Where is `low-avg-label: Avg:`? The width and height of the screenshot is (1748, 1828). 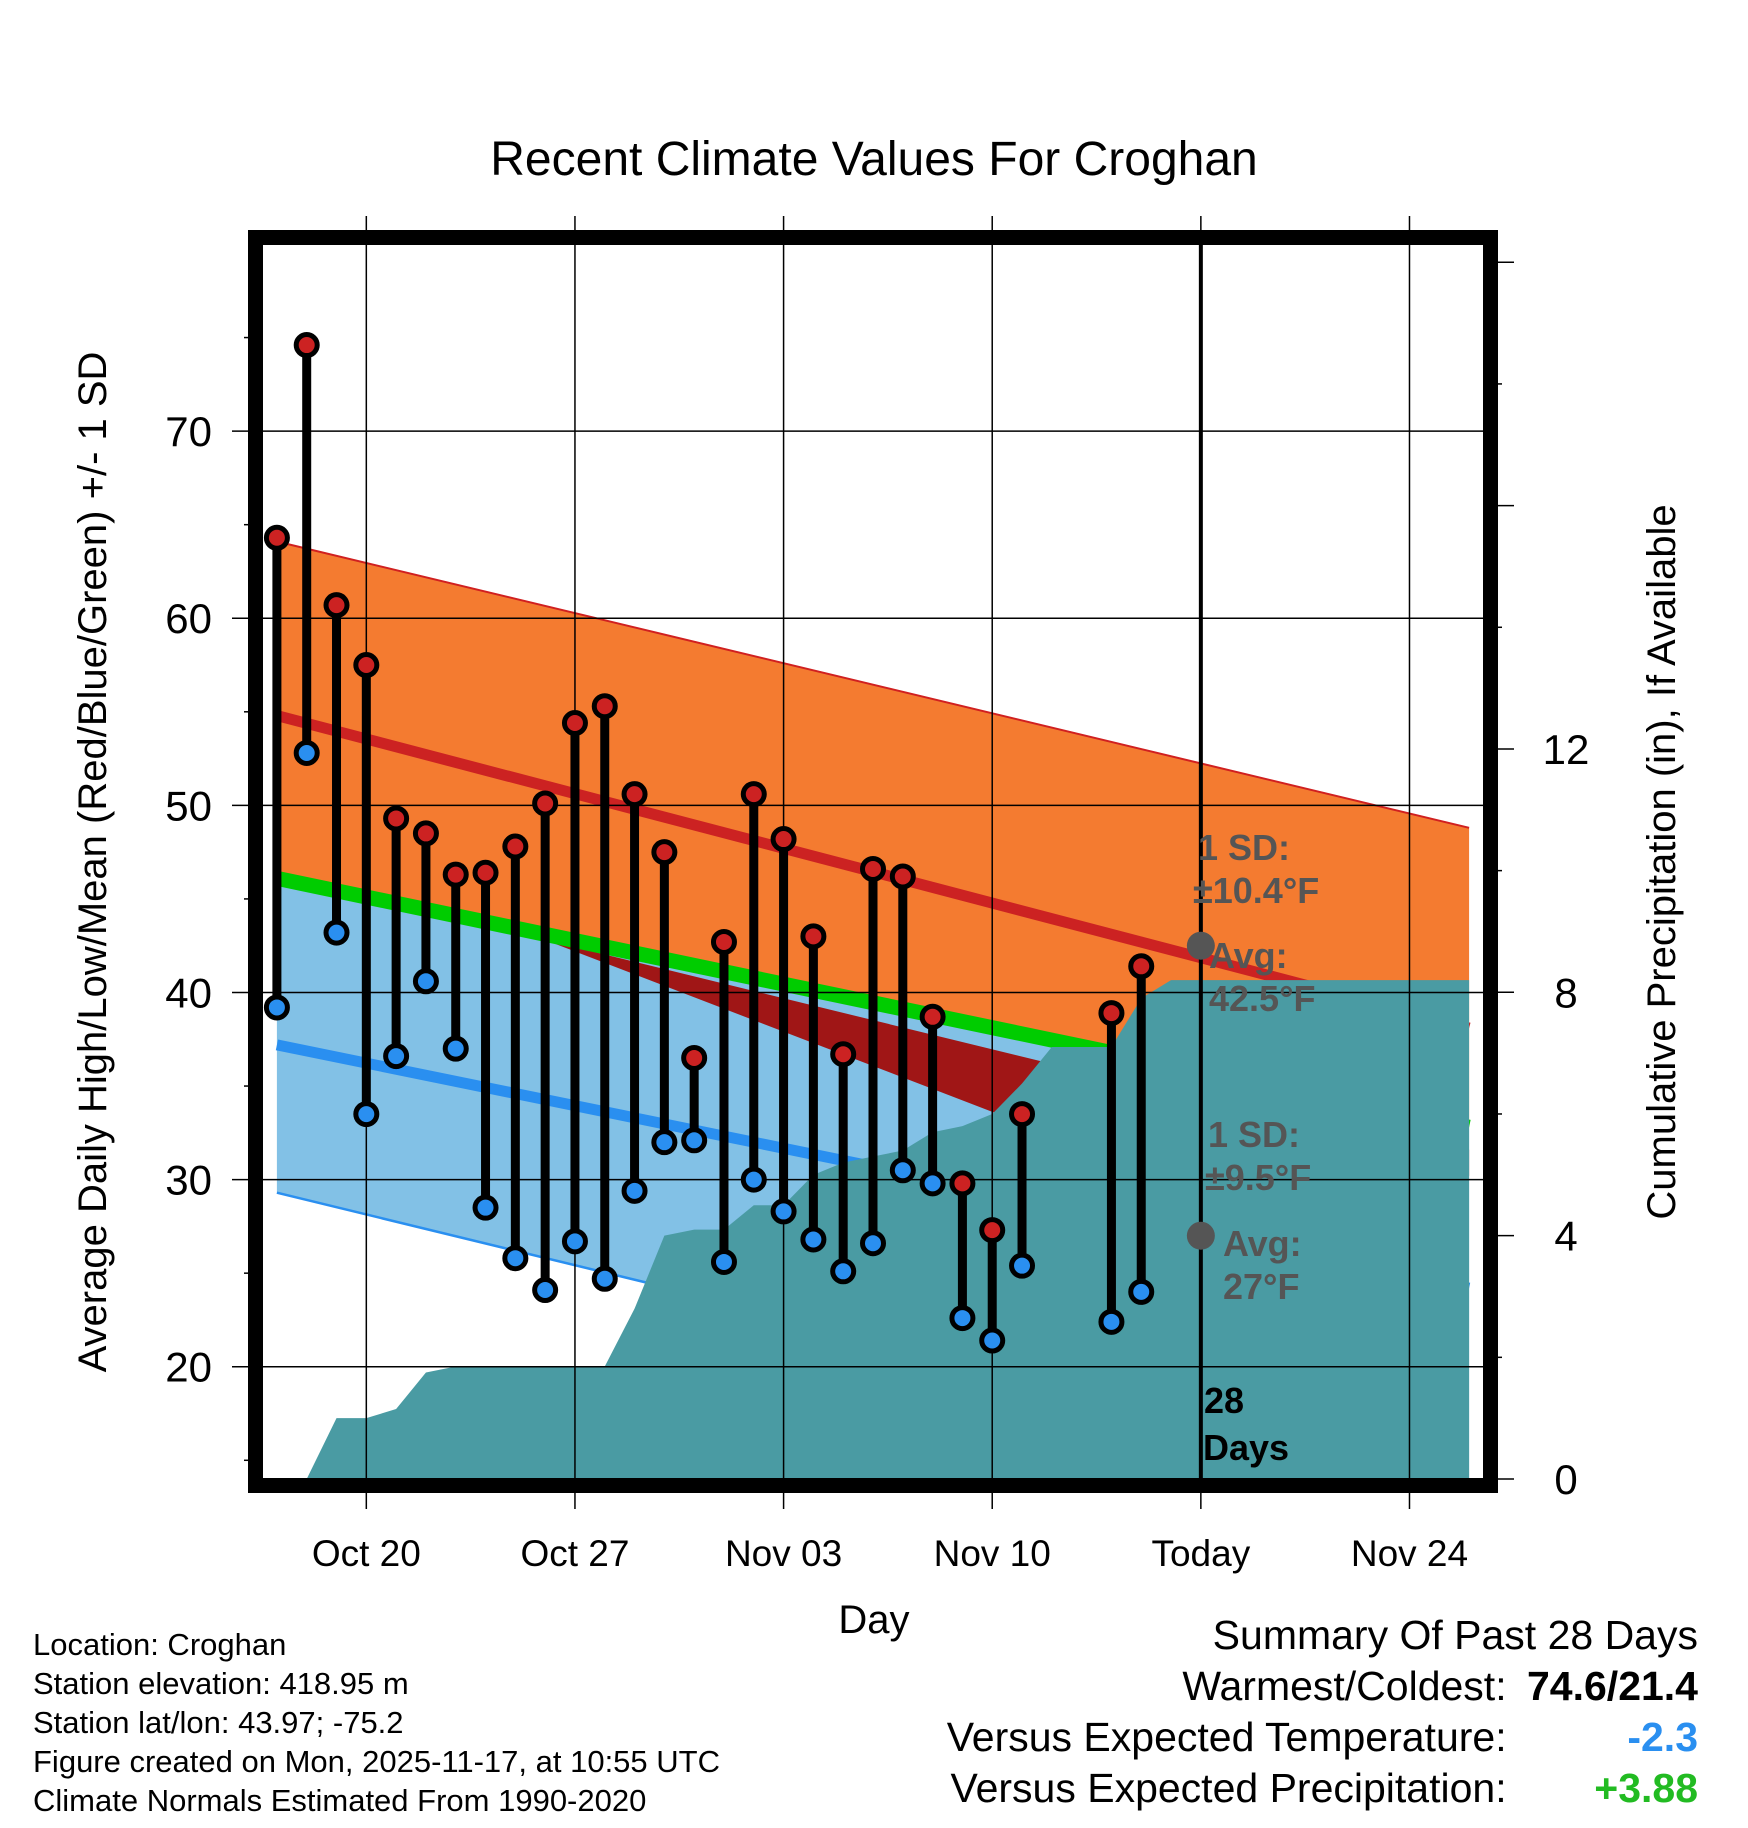
low-avg-label: Avg: is located at coordinates (1262, 1243).